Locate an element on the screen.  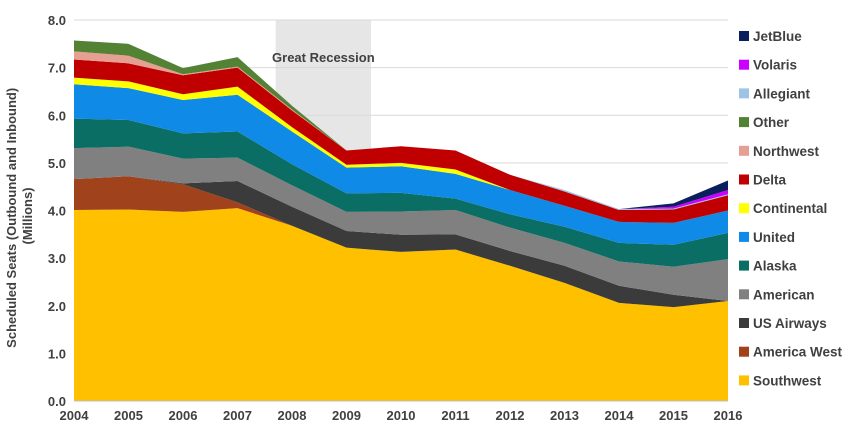
y-tick-label: 4.0 is located at coordinates (57, 211).